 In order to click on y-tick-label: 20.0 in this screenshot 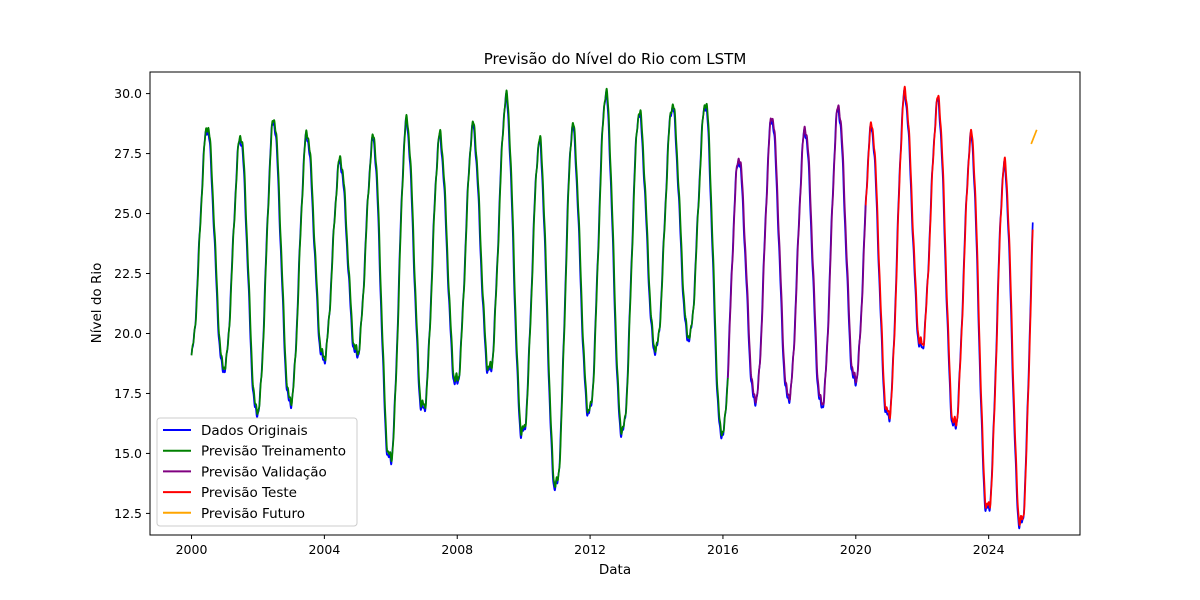, I will do `click(128, 333)`.